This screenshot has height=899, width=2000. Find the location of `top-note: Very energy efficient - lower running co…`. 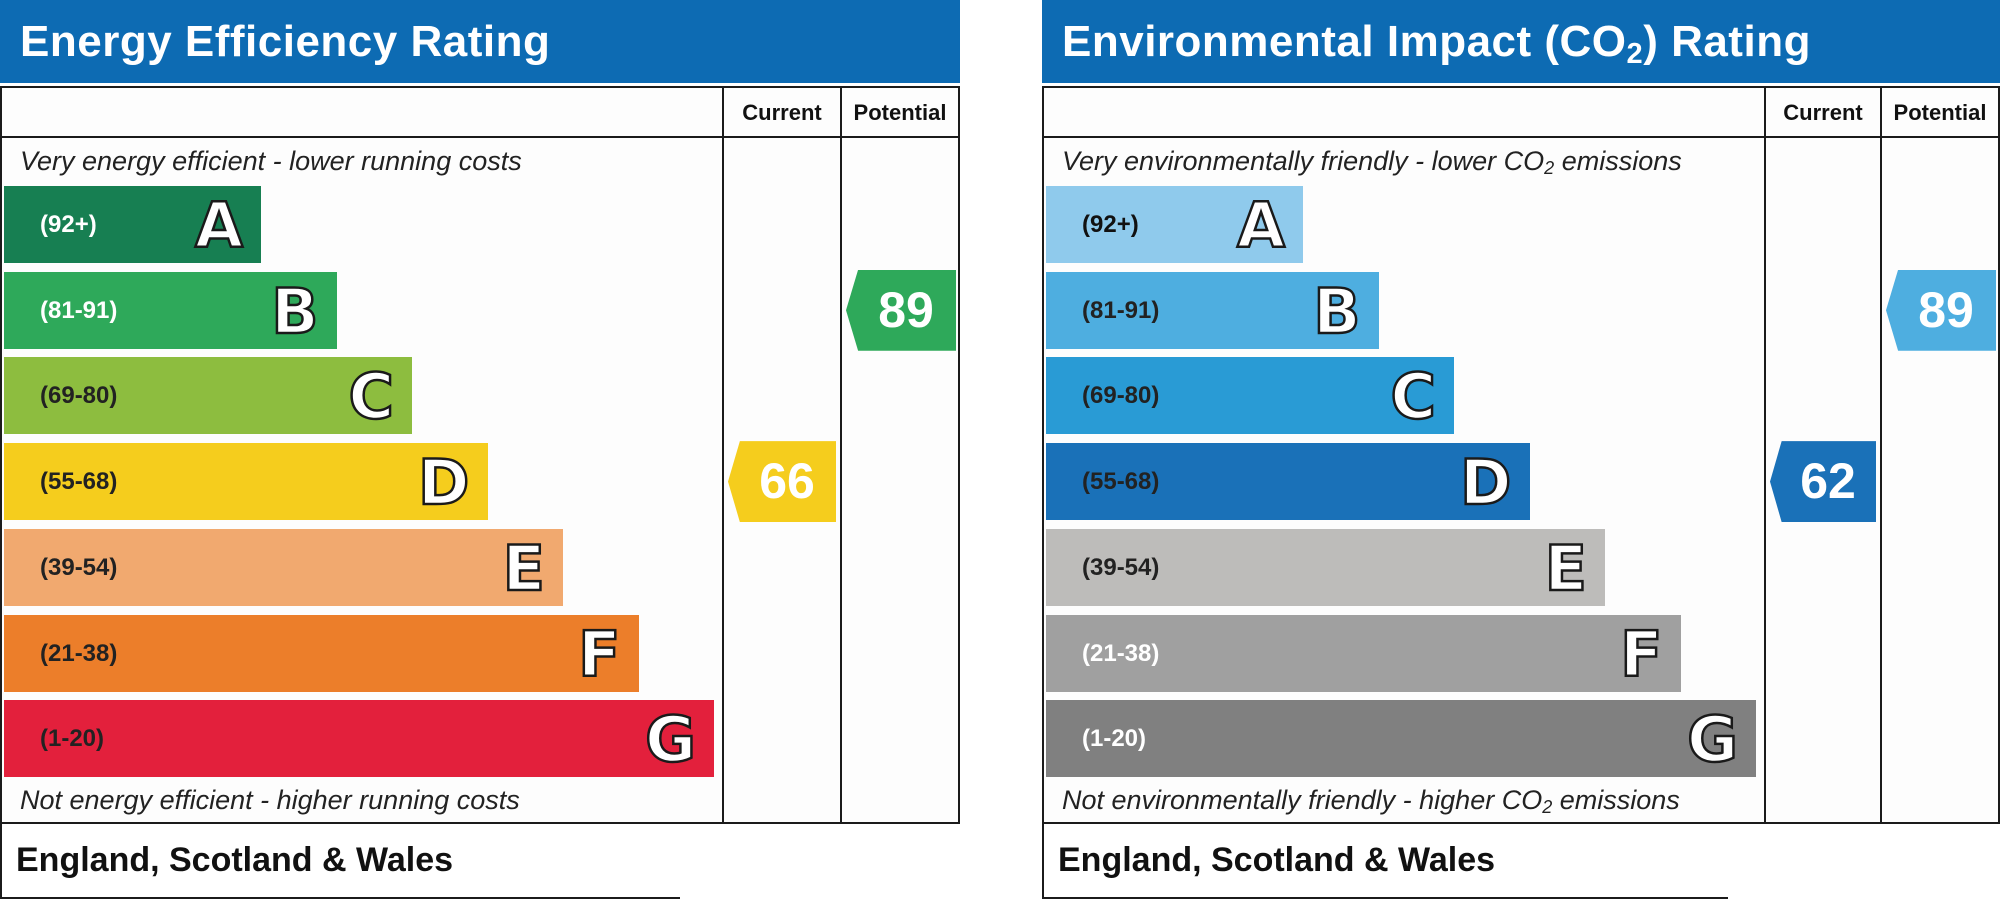

top-note: Very energy efficient - lower running co… is located at coordinates (271, 161).